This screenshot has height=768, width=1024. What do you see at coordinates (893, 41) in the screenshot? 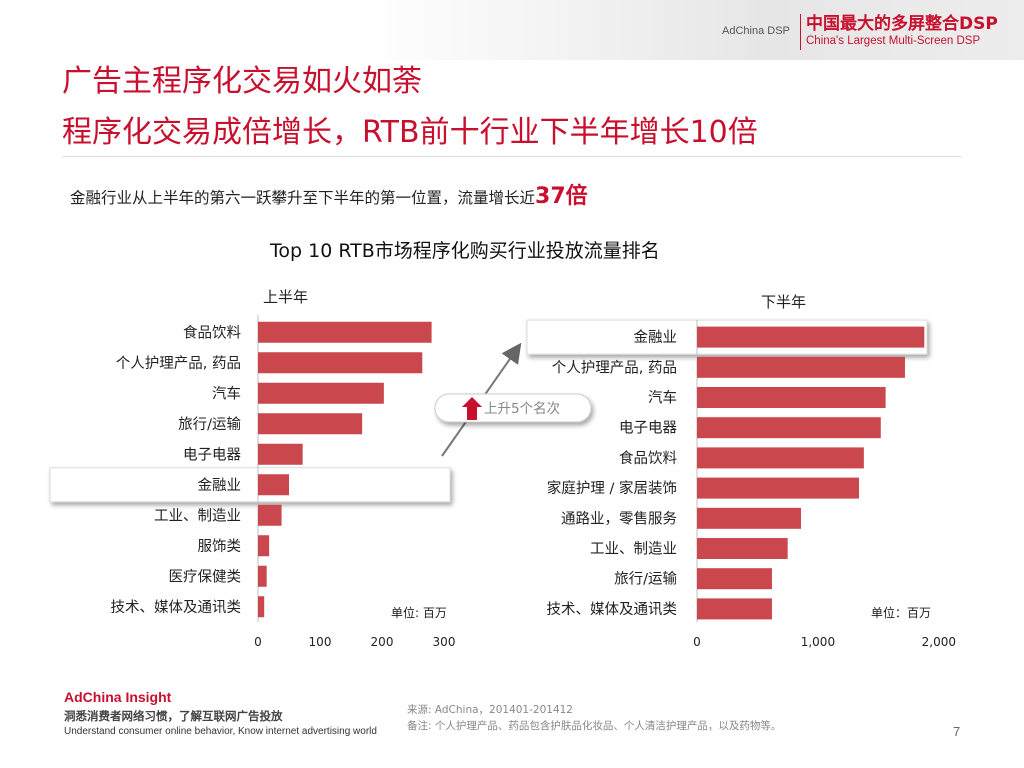
I see `brand-tagline-en: China's Largest Multi-Screen DSP` at bounding box center [893, 41].